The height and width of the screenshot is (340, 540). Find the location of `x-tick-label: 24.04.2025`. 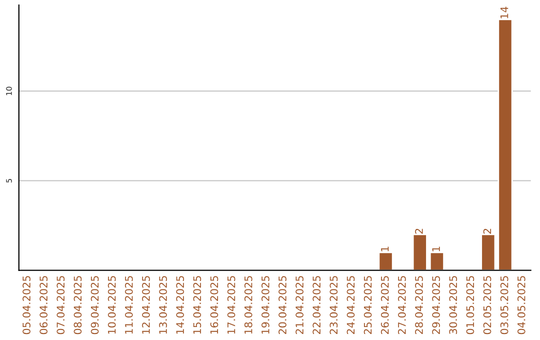

x-tick-label: 24.04.2025 is located at coordinates (350, 305).